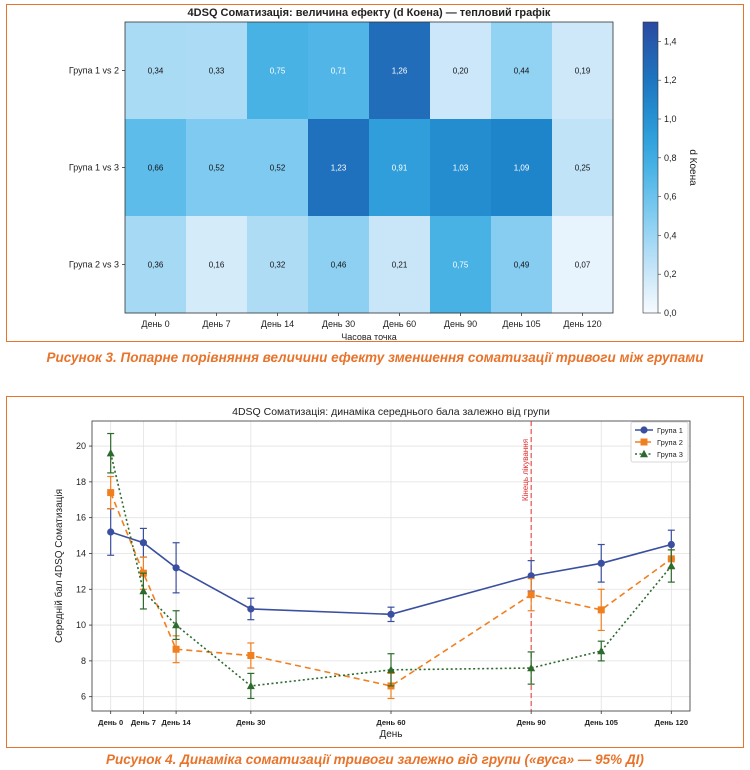 The height and width of the screenshot is (770, 750). What do you see at coordinates (156, 71) in the screenshot?
I see `heatmap-cell-value: 0,34` at bounding box center [156, 71].